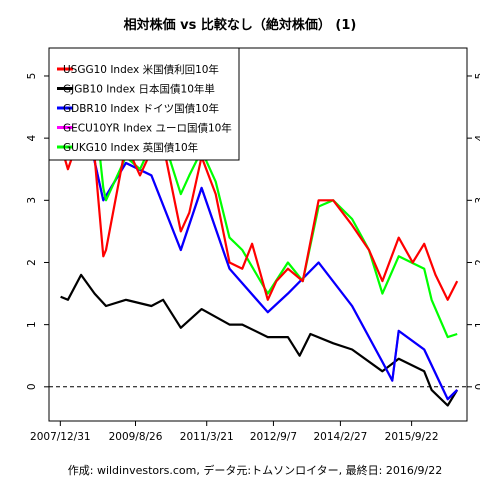  What do you see at coordinates (136, 437) in the screenshot?
I see `x-tick-label: 2009/8/26` at bounding box center [136, 437].